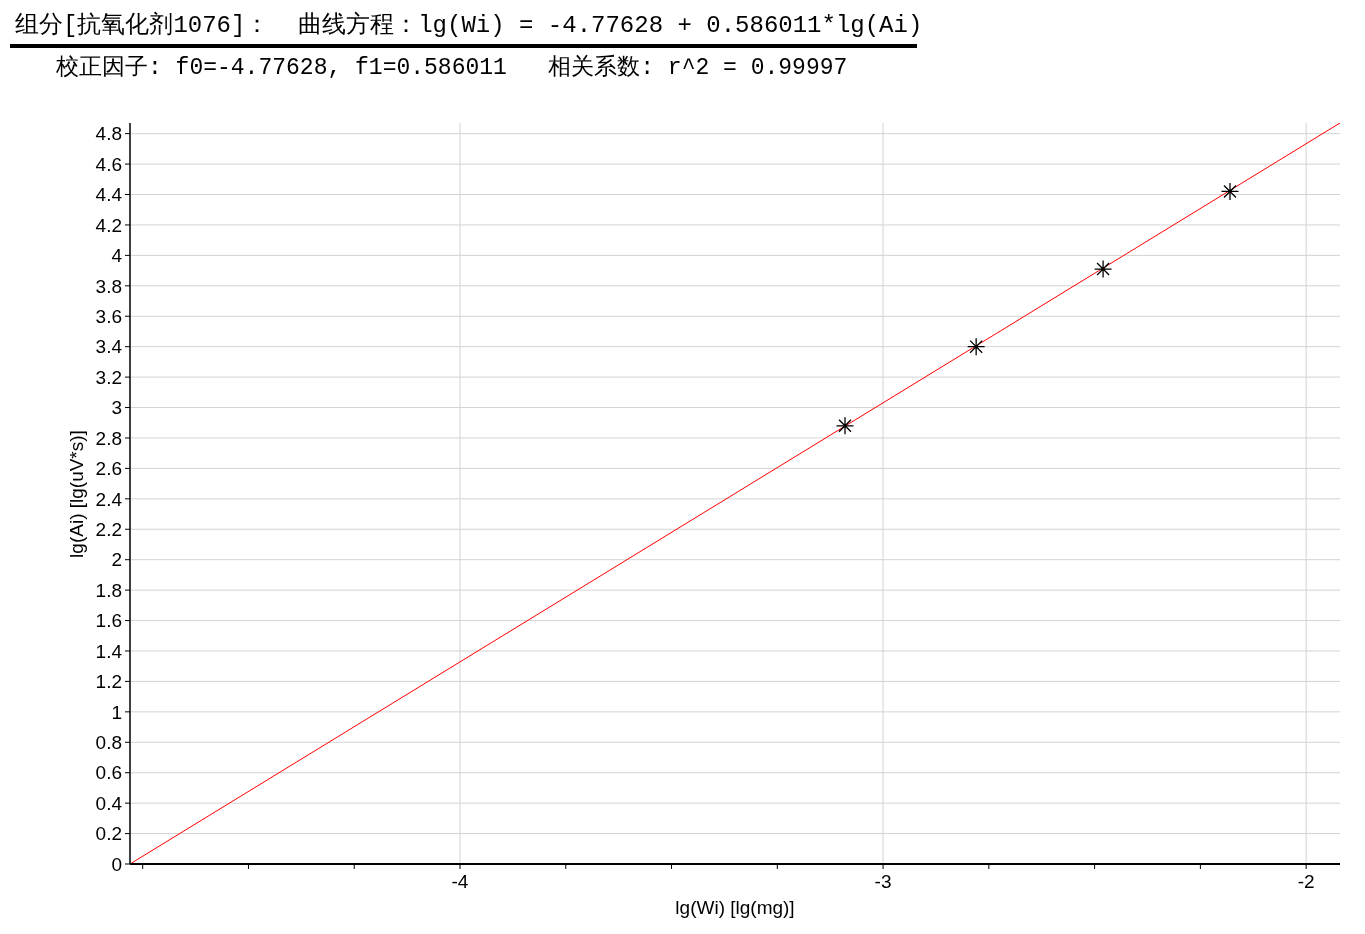  What do you see at coordinates (108, 286) in the screenshot?
I see `y-tick-label: 3.8` at bounding box center [108, 286].